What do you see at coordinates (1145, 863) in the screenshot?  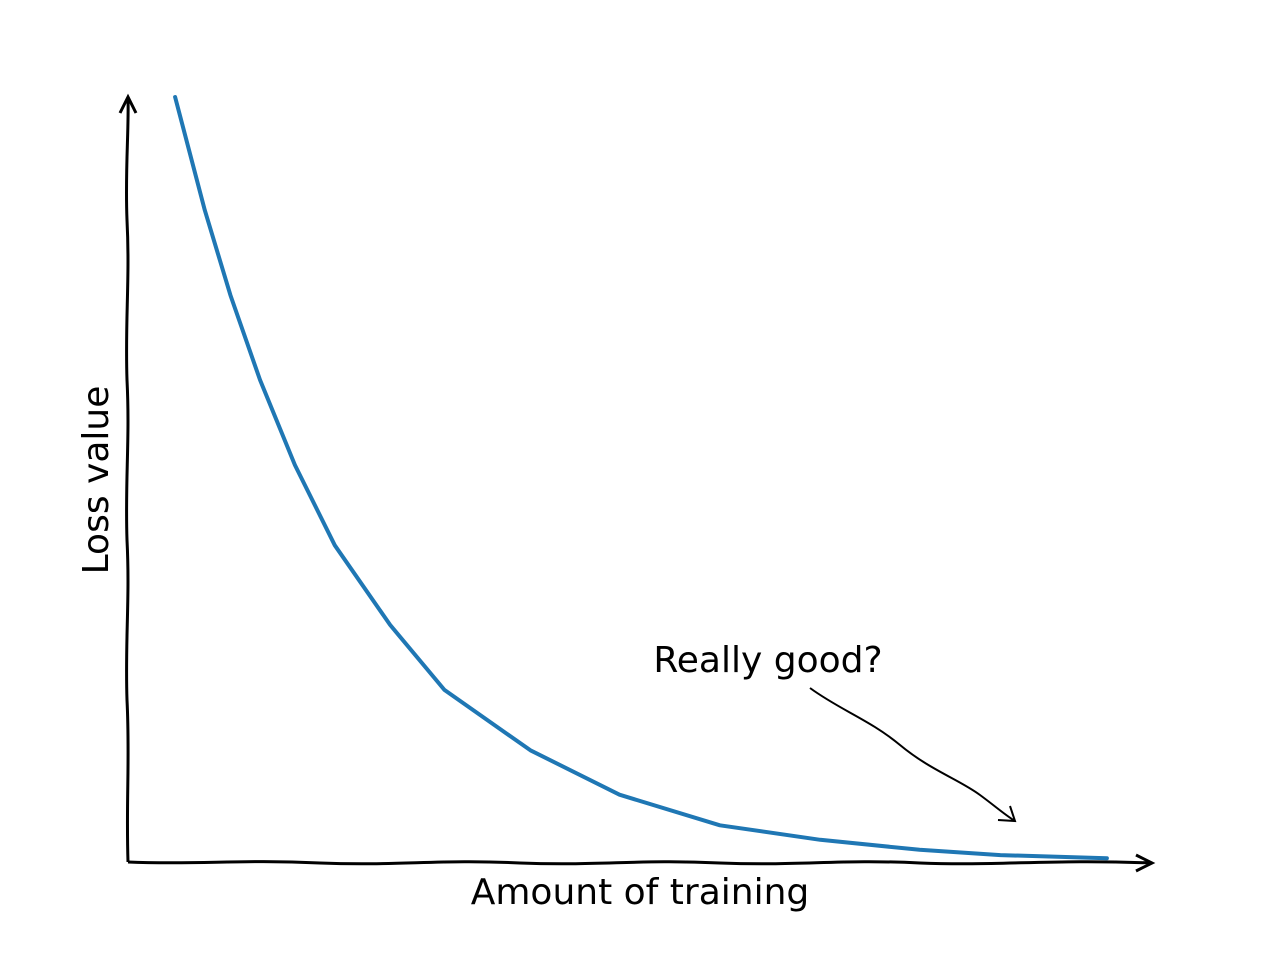 I see `x-axis-arrow` at bounding box center [1145, 863].